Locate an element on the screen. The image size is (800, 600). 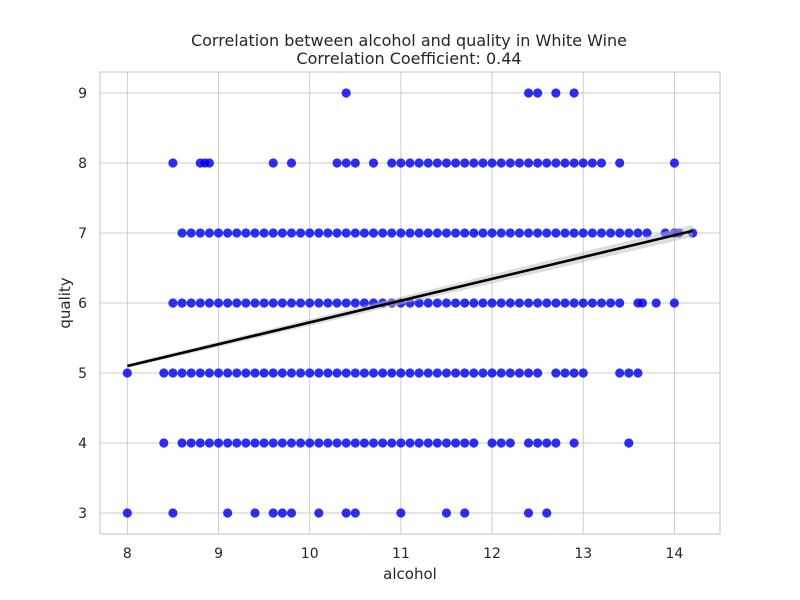
y-tick-label: 6 is located at coordinates (82, 304).